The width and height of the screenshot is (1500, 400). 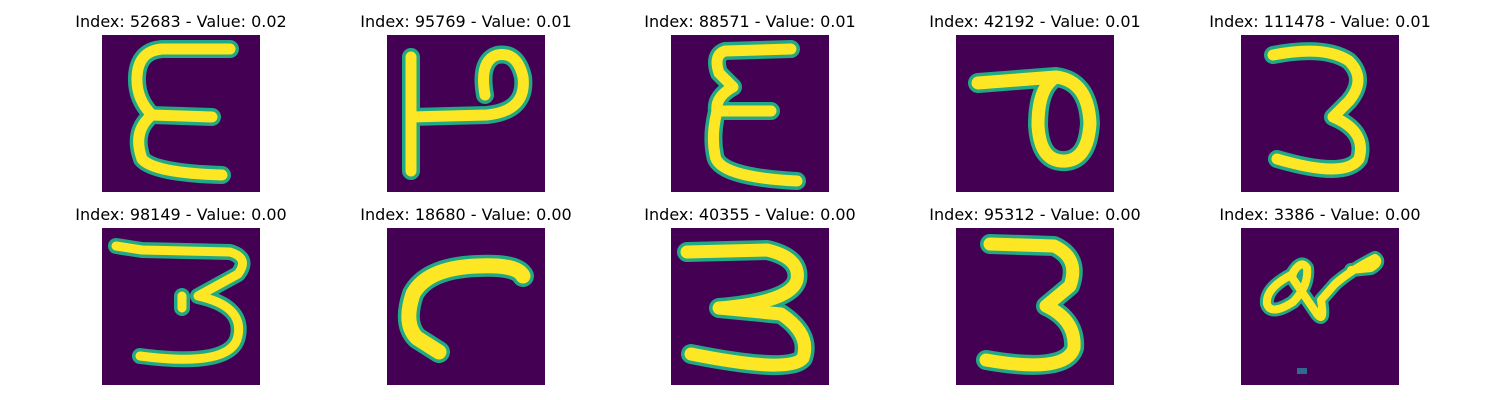 What do you see at coordinates (1320, 21) in the screenshot?
I see `tile-title: Index: 111478 - Value: 0.01` at bounding box center [1320, 21].